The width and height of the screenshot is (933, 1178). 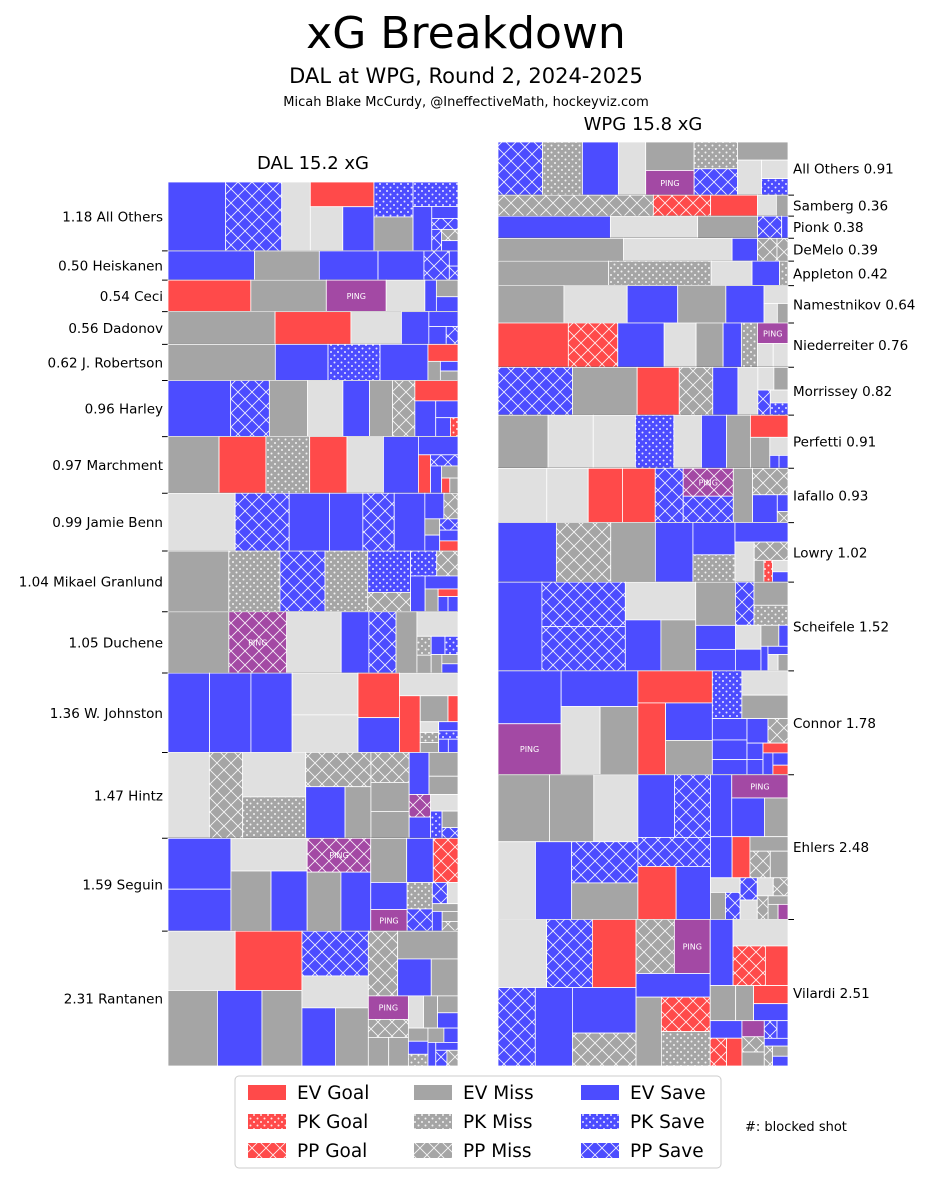 I want to click on chart-subtitle: DAL at WPG, Round 2, 2024-2025, so click(x=466, y=76).